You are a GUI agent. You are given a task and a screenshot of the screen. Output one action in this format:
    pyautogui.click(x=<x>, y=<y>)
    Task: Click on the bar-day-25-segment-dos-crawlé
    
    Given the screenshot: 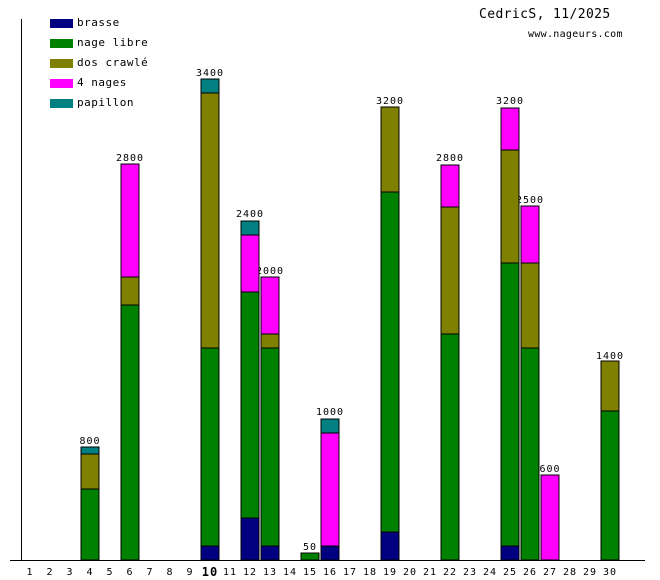 What is the action you would take?
    pyautogui.click(x=510, y=206)
    